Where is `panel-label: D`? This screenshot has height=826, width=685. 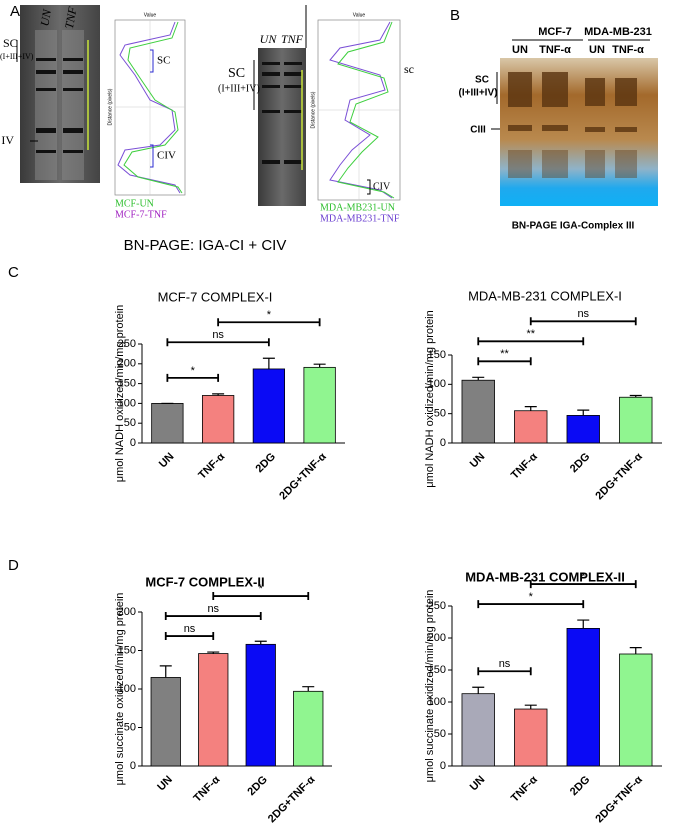
panel-label: D is located at coordinates (13, 565).